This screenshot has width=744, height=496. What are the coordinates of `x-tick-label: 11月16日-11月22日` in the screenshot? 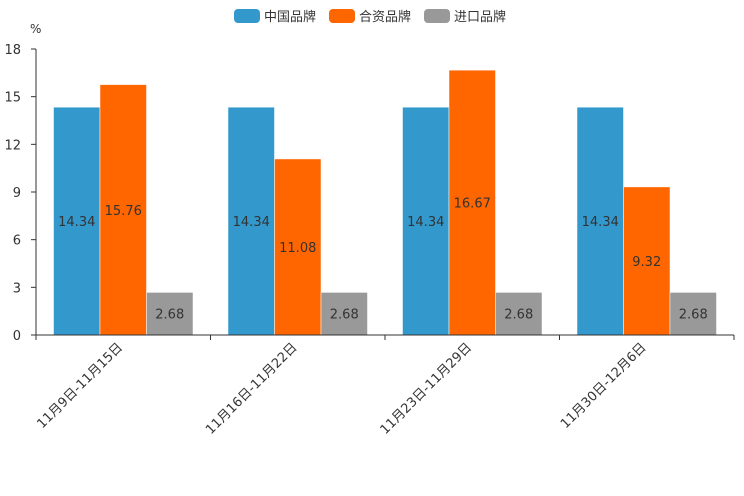 It's located at (251, 388).